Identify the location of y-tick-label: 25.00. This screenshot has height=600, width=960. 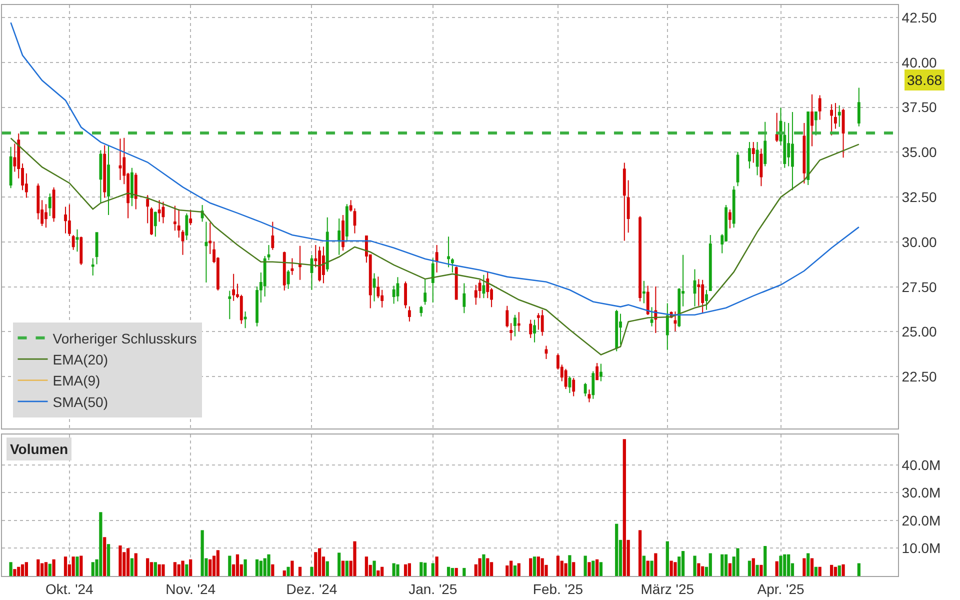
(920, 332).